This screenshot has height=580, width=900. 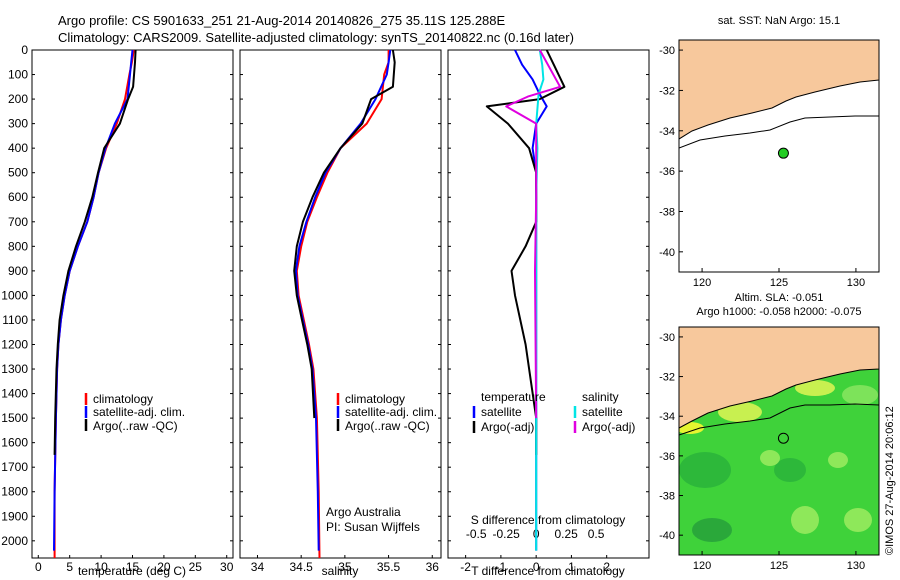 What do you see at coordinates (14, 418) in the screenshot?
I see `depth-tick-label: 1500` at bounding box center [14, 418].